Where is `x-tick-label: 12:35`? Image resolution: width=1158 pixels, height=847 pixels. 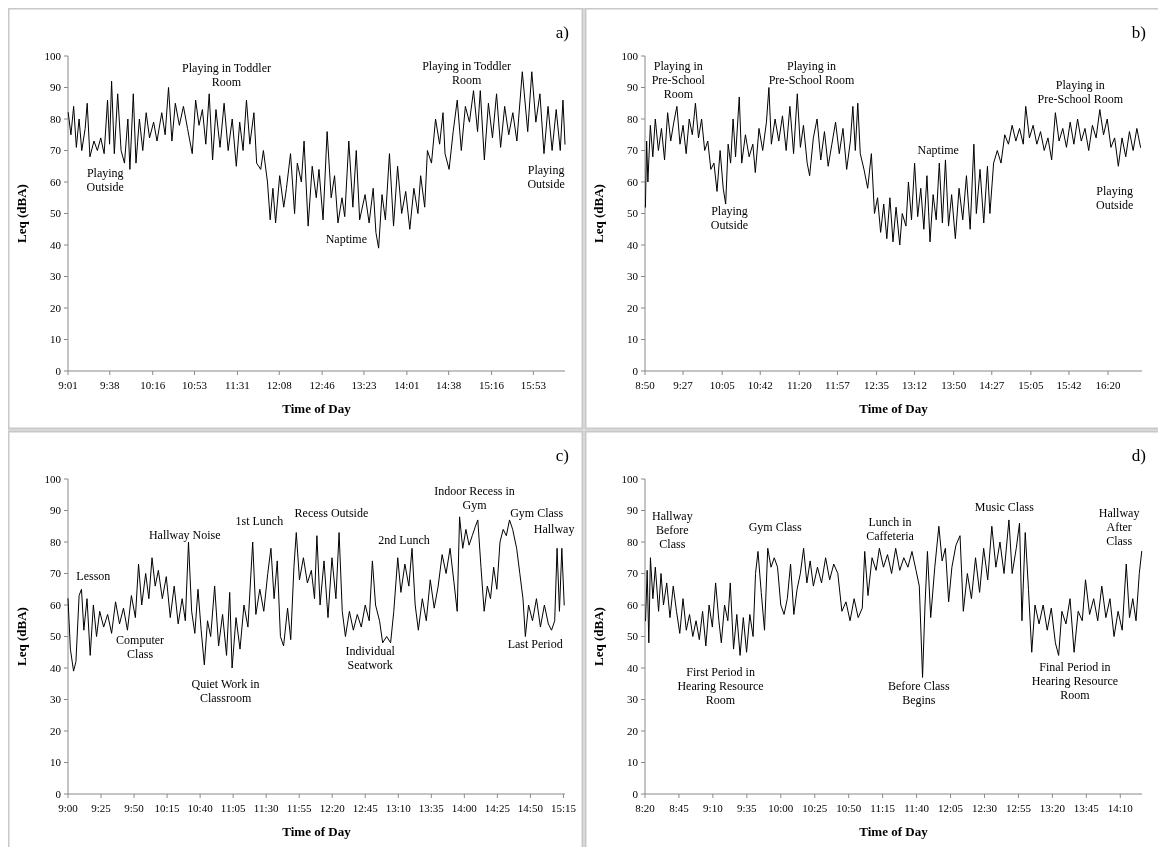 x-tick-label: 12:35 is located at coordinates (876, 385).